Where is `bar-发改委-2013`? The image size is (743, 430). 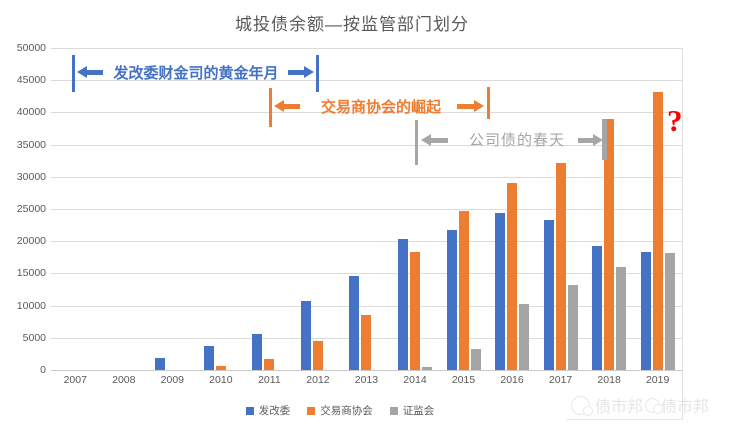 bar-发改委-2013 is located at coordinates (354, 322).